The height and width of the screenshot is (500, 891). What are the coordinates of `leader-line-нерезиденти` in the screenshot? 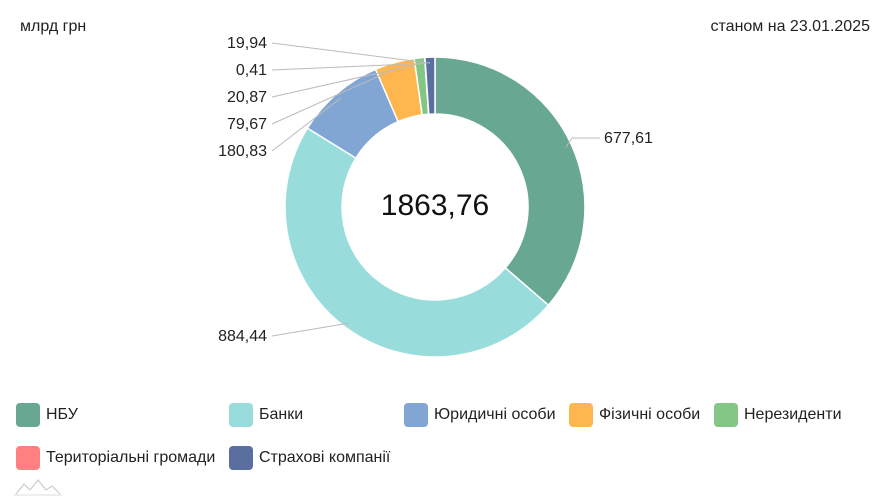 It's located at (346, 80).